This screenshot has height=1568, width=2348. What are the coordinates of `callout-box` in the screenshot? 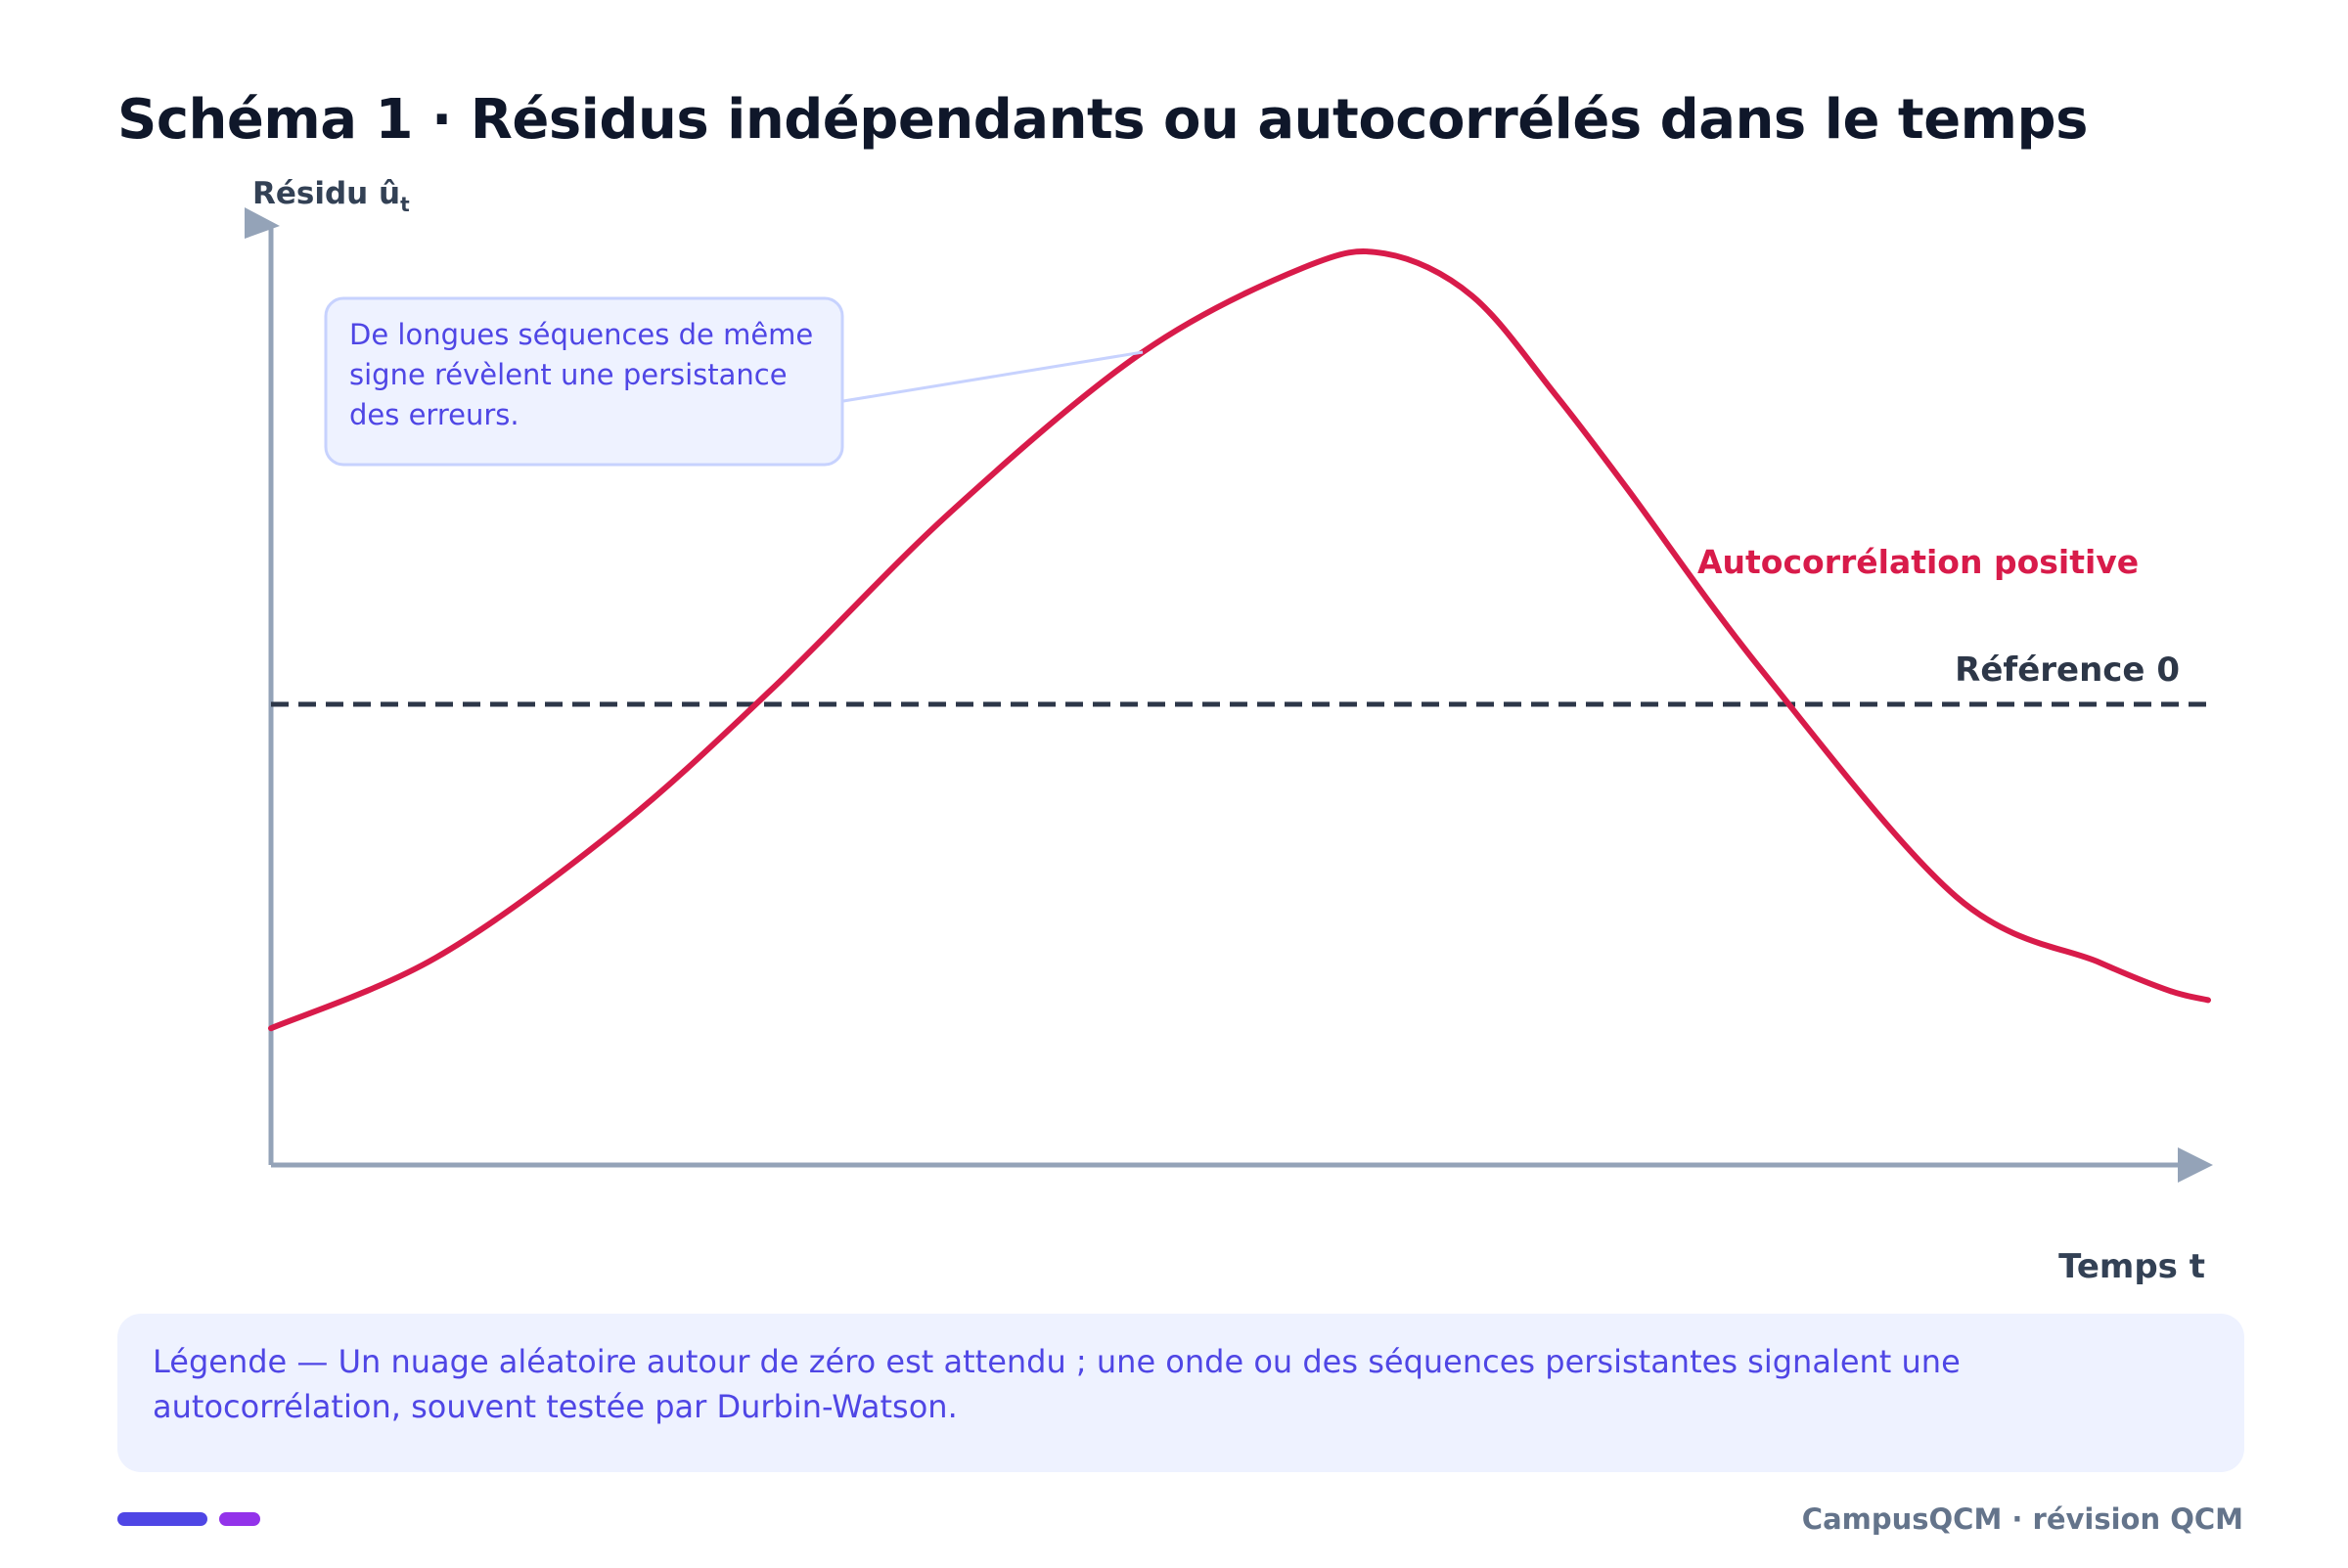 It's located at (584, 381).